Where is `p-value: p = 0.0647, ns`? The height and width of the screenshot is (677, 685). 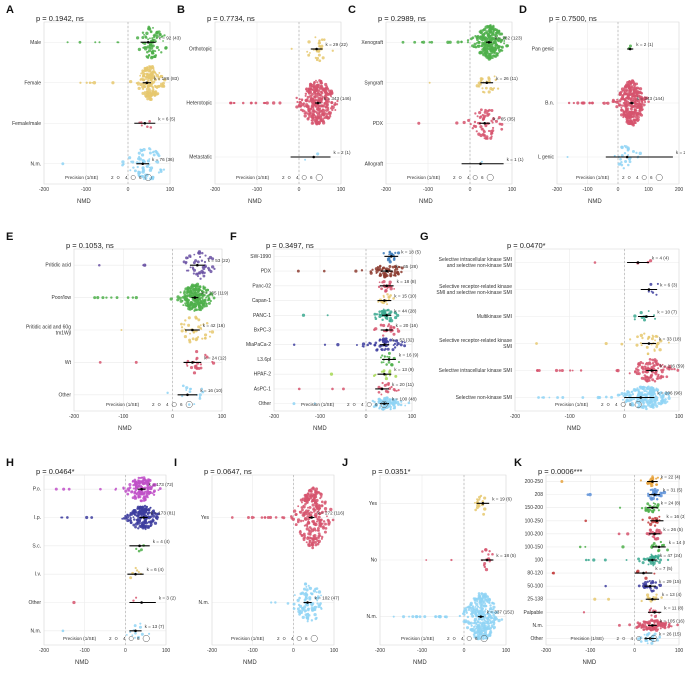 p-value: p = 0.0647, ns is located at coordinates (228, 471).